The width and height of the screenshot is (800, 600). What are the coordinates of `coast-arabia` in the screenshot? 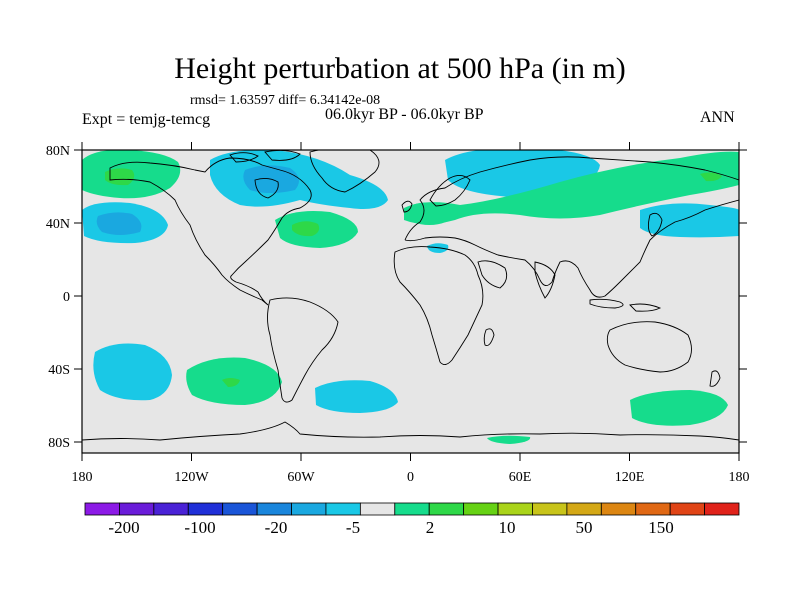 It's located at (492, 274).